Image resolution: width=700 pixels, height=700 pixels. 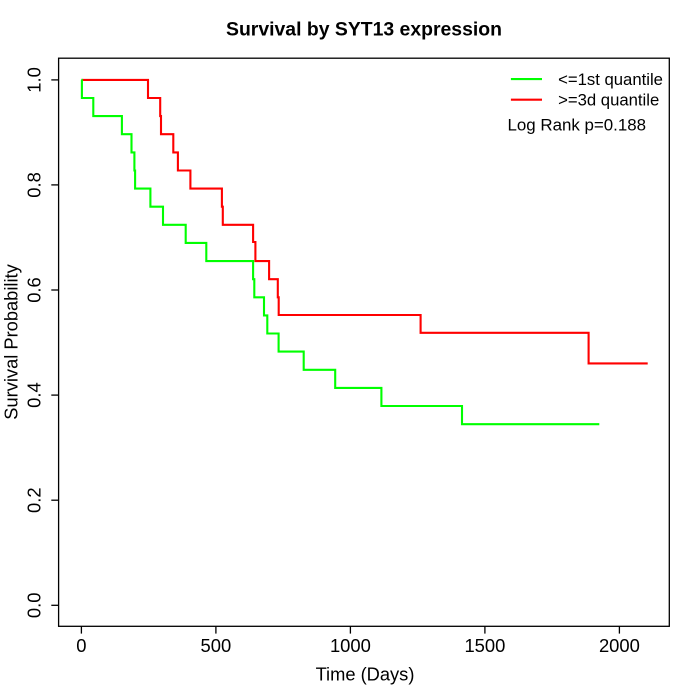 I want to click on svg-text: 500, so click(x=216, y=645).